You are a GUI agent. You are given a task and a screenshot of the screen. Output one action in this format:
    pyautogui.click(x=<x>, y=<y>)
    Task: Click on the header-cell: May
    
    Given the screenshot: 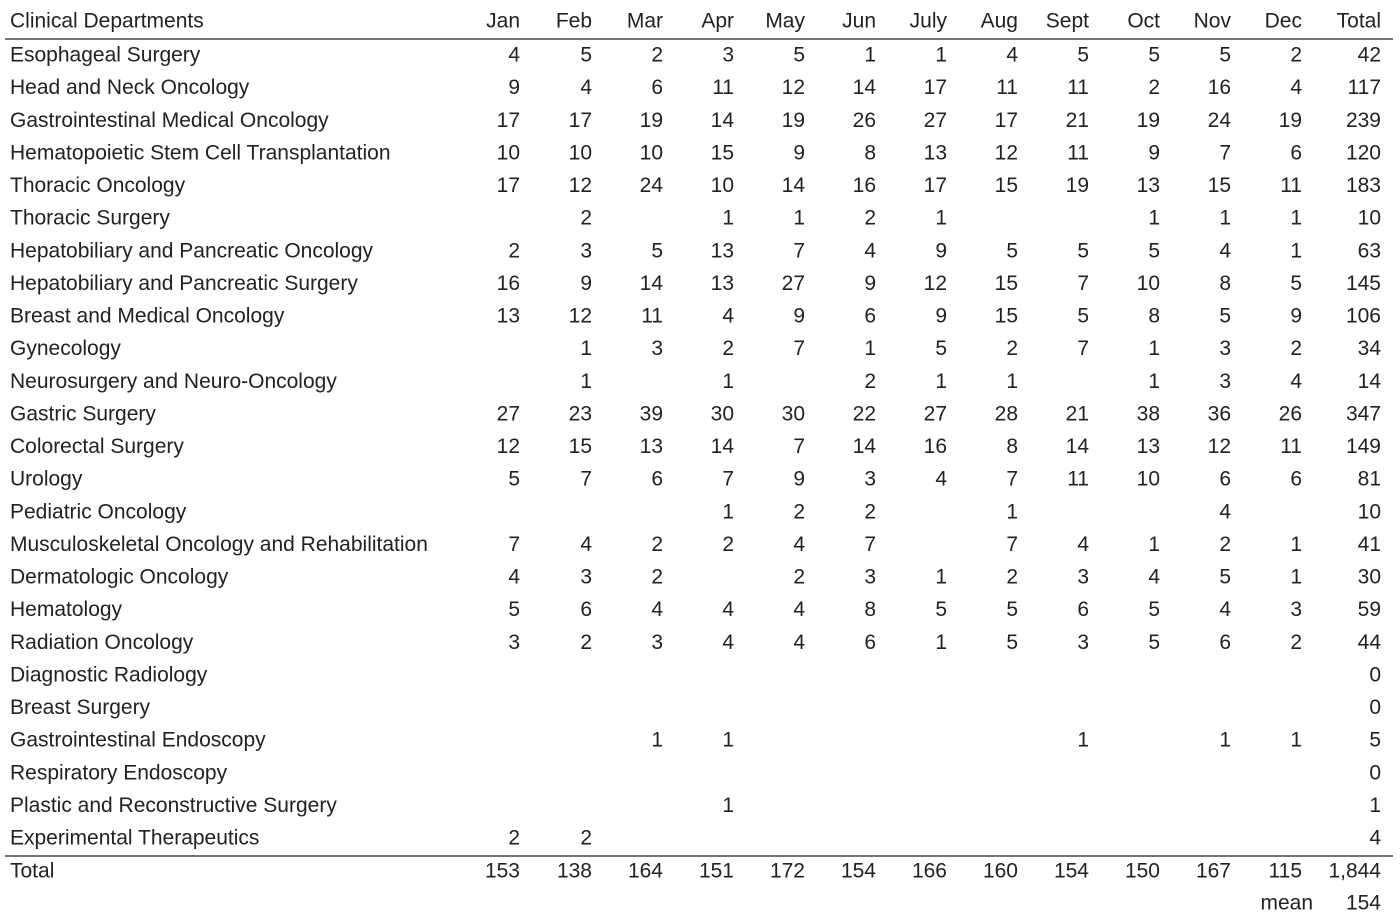 What is the action you would take?
    pyautogui.click(x=785, y=21)
    